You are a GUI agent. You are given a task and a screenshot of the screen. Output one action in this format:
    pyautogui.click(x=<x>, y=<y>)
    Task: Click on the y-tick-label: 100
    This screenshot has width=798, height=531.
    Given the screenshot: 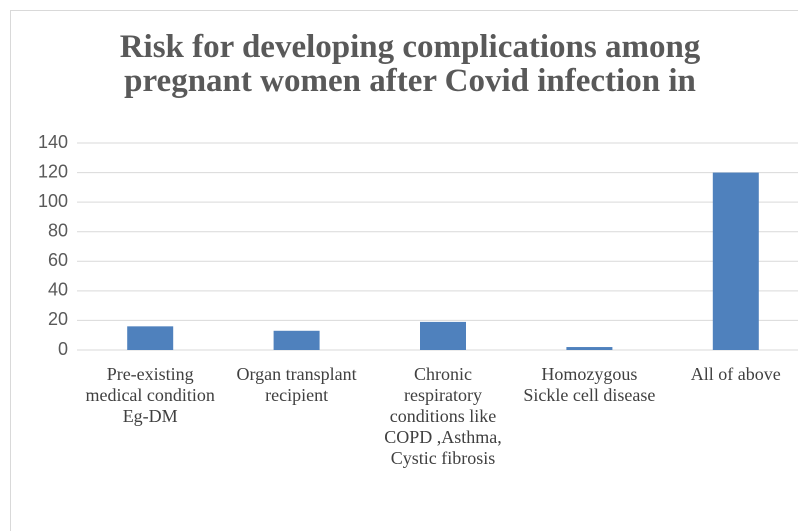 What is the action you would take?
    pyautogui.click(x=53, y=201)
    